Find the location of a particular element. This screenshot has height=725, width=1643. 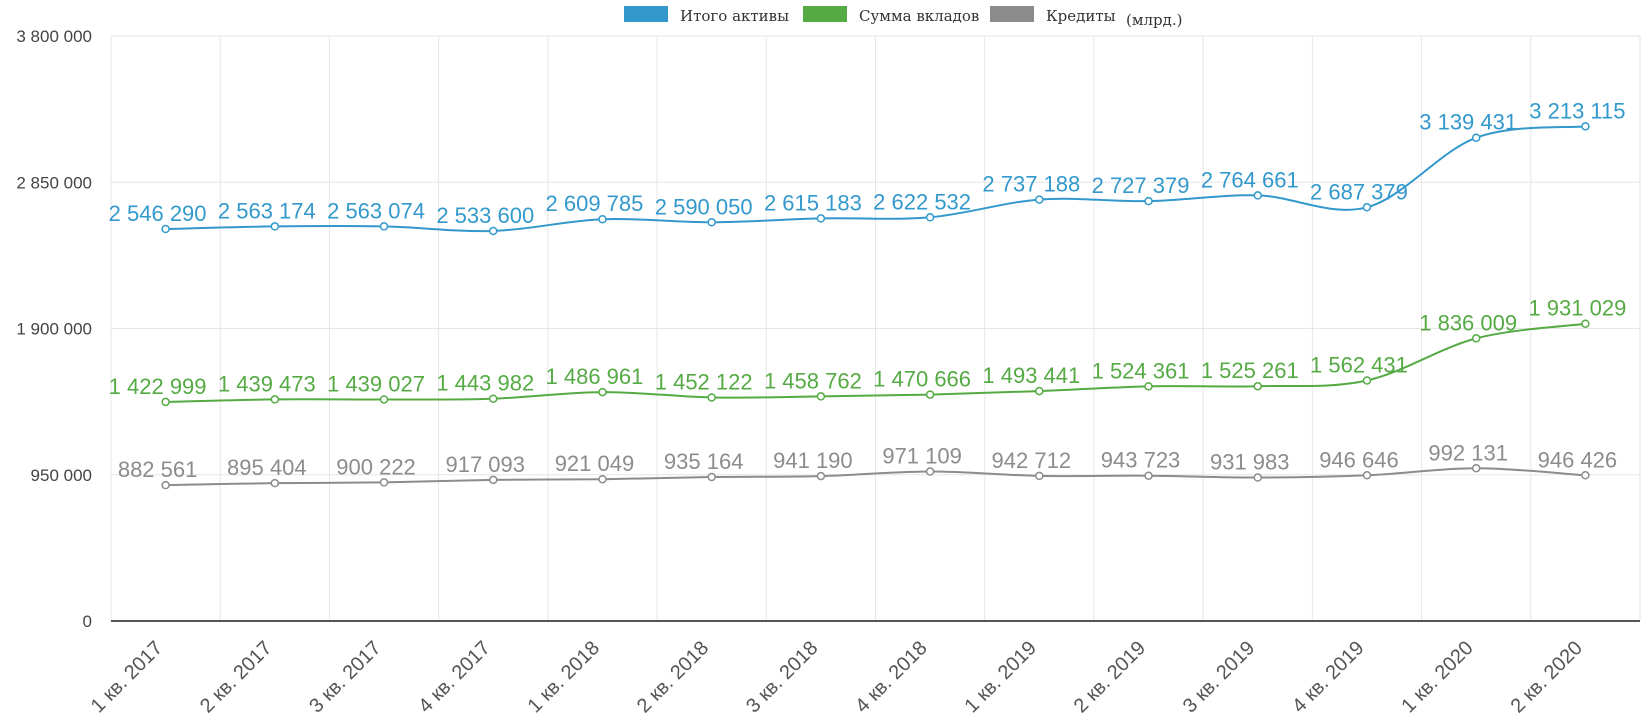

x-tick-label: 2 кв. 2020 is located at coordinates (1547, 677).